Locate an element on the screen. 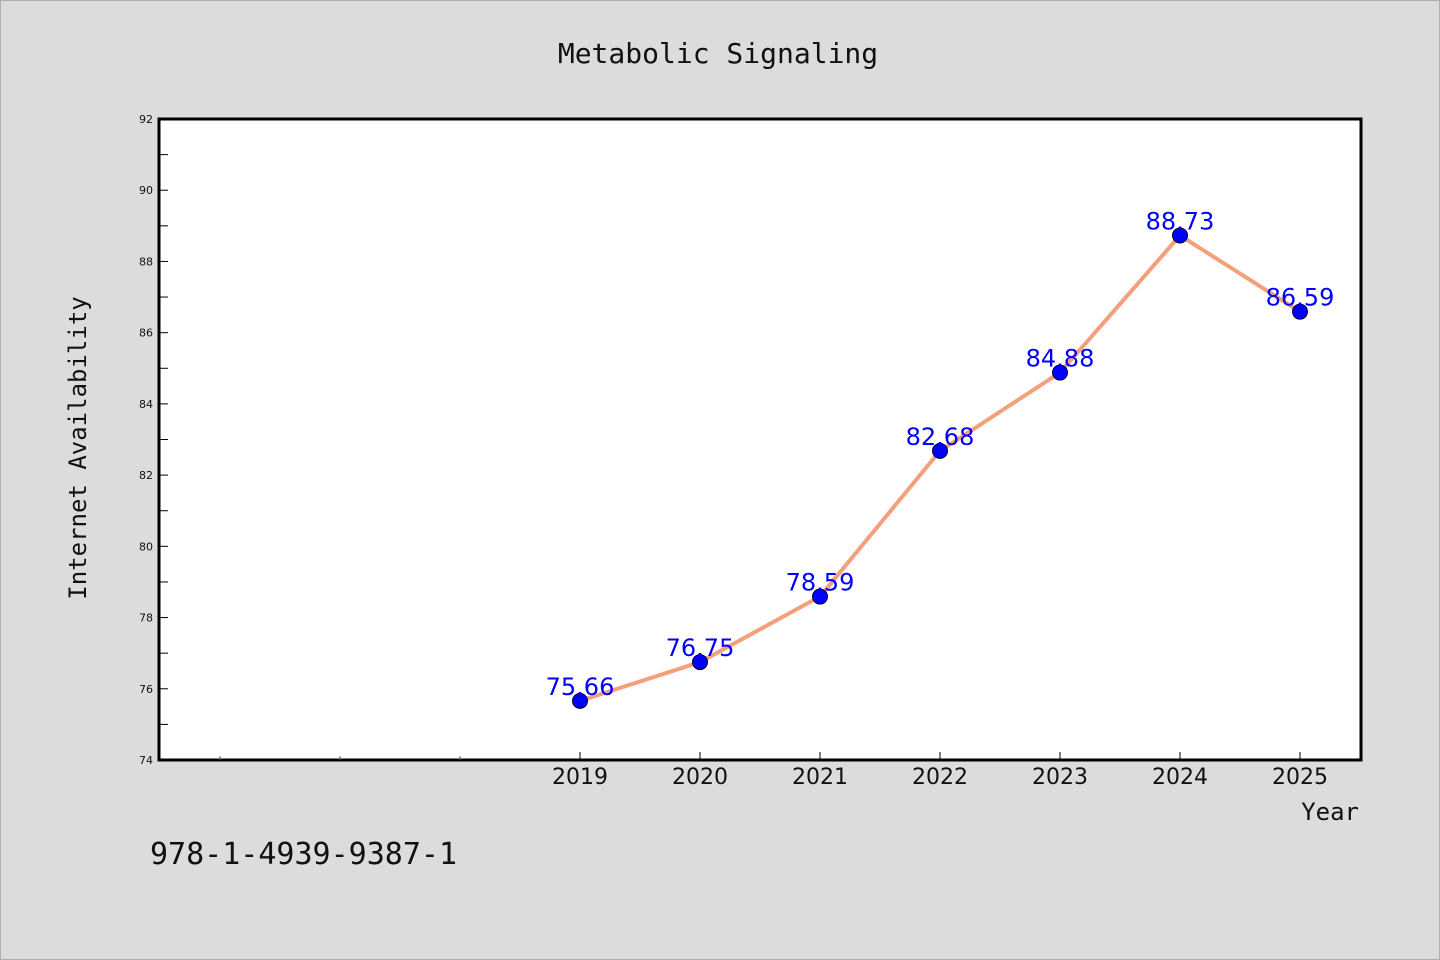 This screenshot has width=1440, height=960. y-tick-label: 88 is located at coordinates (146, 261).